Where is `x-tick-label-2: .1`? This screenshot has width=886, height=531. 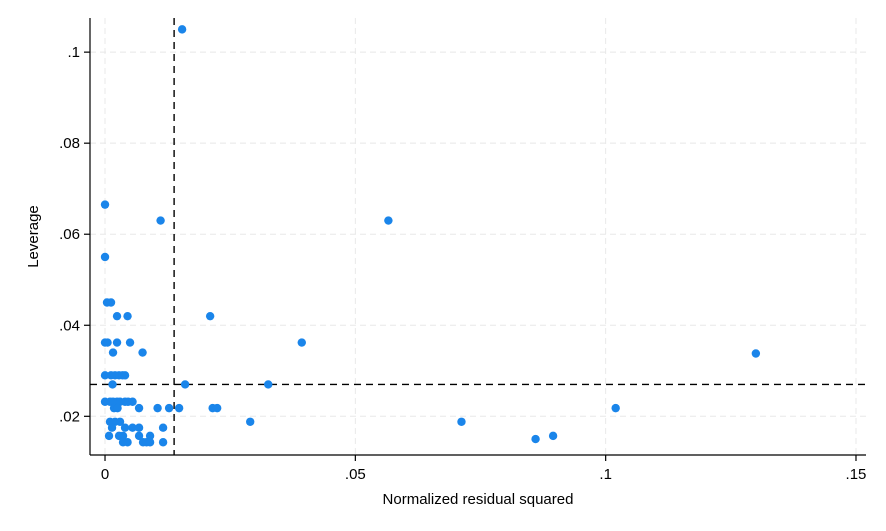
x-tick-label-2: .1 is located at coordinates (605, 474).